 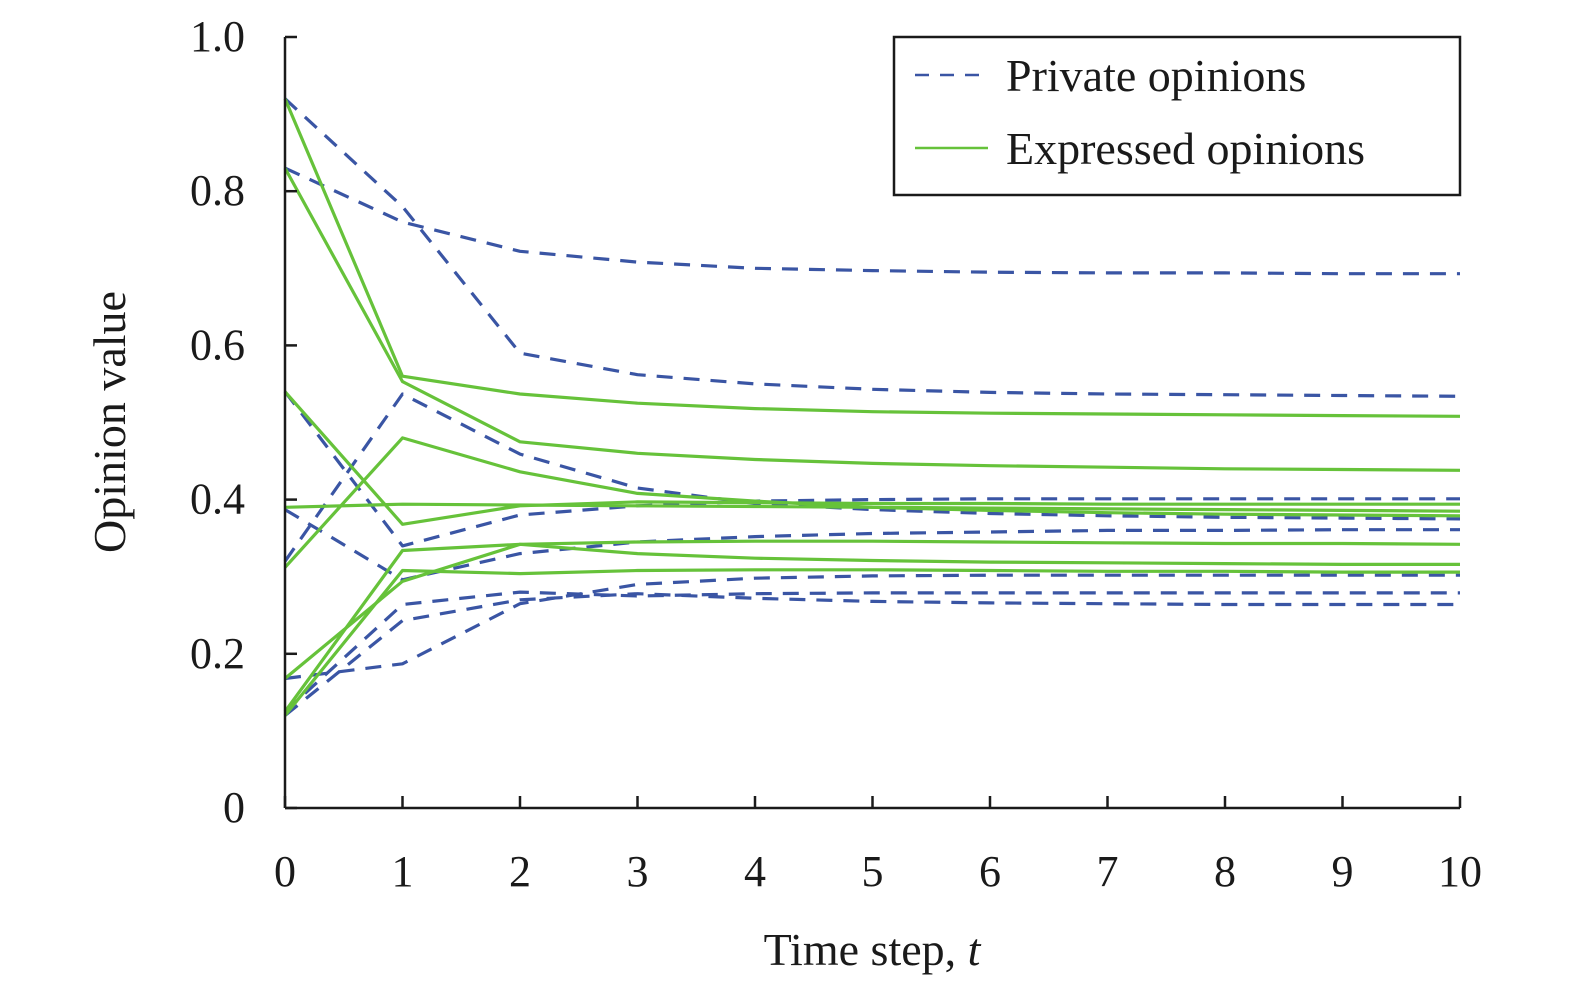 What do you see at coordinates (873, 871) in the screenshot?
I see `x-tick-label: 5` at bounding box center [873, 871].